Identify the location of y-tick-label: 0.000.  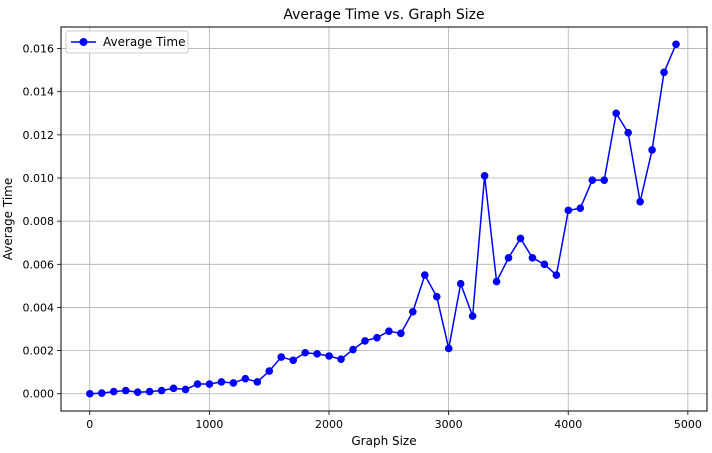
(39, 394).